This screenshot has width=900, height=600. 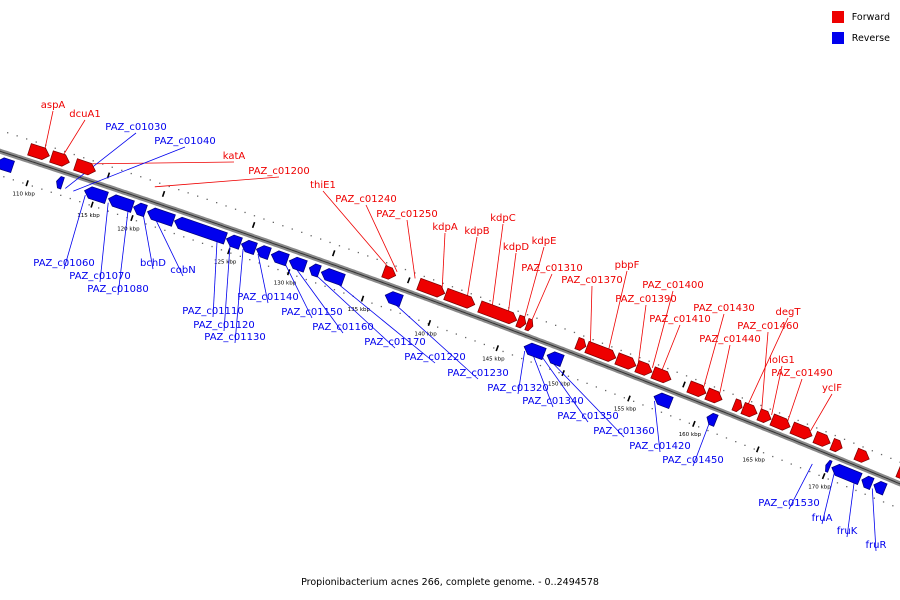 What do you see at coordinates (860, 38) in the screenshot?
I see `legend-reverse: Reverse` at bounding box center [860, 38].